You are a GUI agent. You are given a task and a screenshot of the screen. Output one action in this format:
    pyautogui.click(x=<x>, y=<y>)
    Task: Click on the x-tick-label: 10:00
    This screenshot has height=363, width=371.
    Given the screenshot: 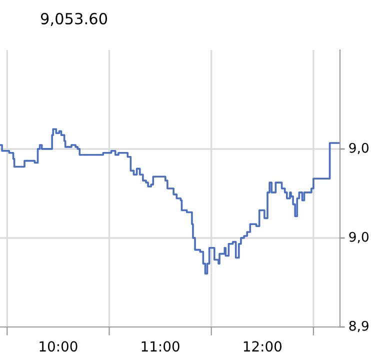 What is the action you would take?
    pyautogui.click(x=59, y=346)
    